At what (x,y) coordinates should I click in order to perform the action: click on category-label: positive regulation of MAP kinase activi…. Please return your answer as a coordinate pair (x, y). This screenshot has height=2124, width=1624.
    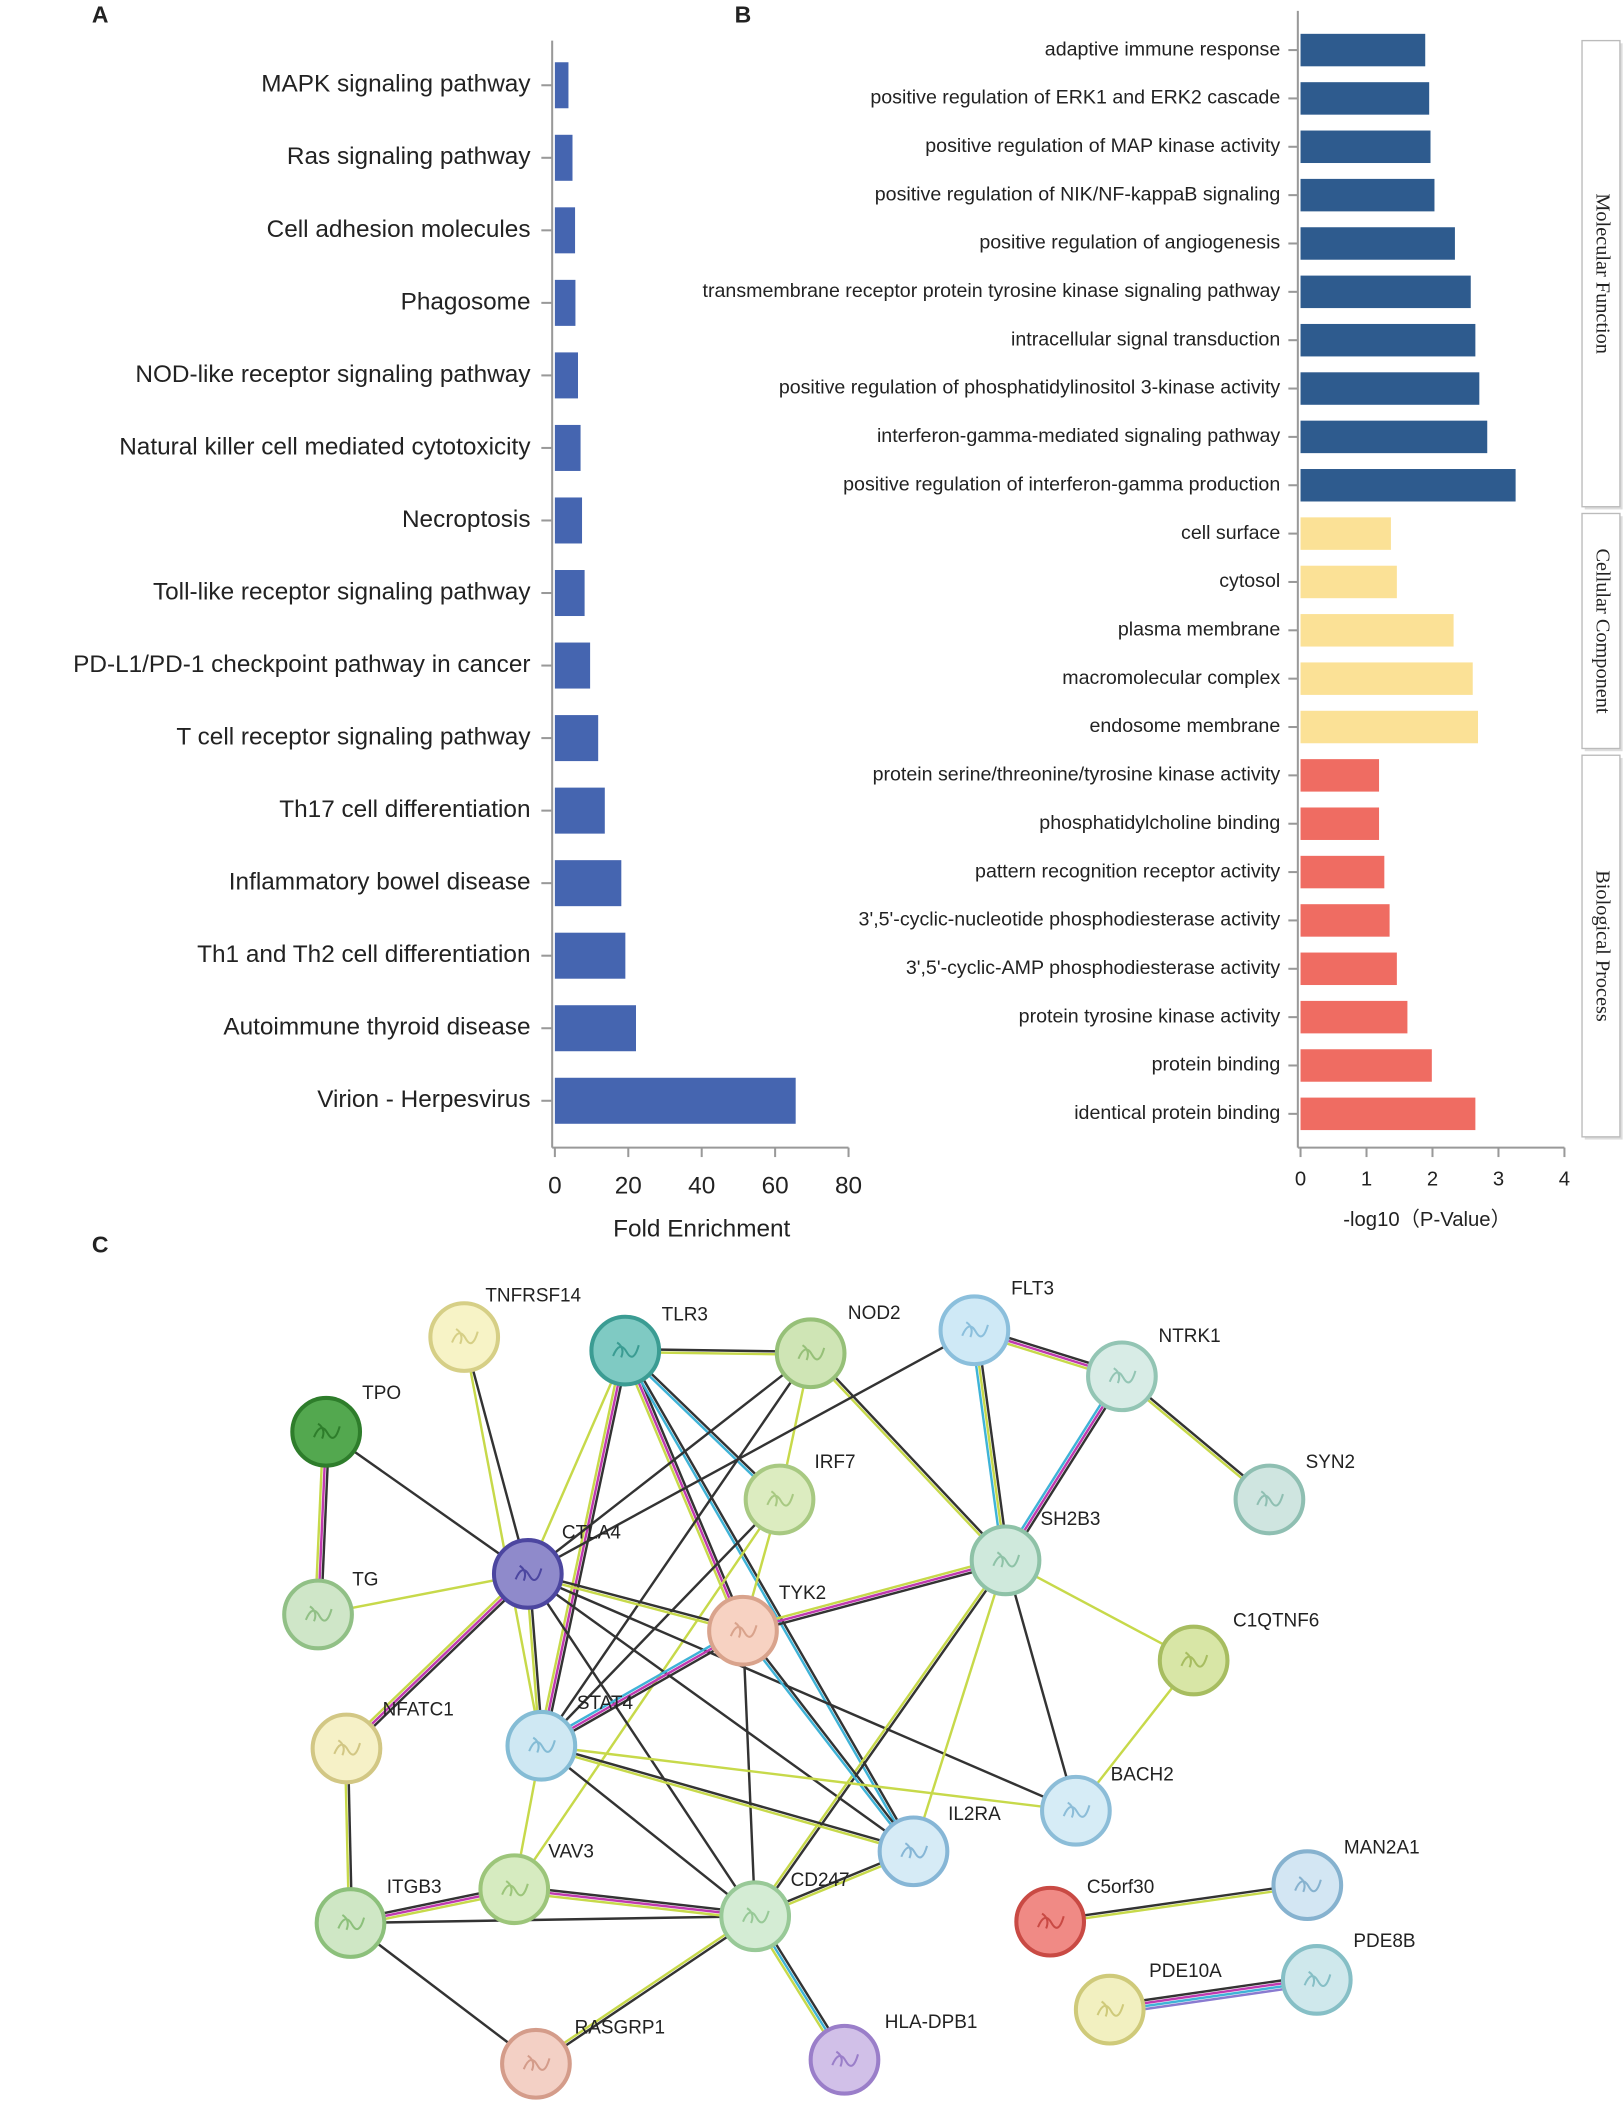
    Looking at the image, I should click on (1102, 146).